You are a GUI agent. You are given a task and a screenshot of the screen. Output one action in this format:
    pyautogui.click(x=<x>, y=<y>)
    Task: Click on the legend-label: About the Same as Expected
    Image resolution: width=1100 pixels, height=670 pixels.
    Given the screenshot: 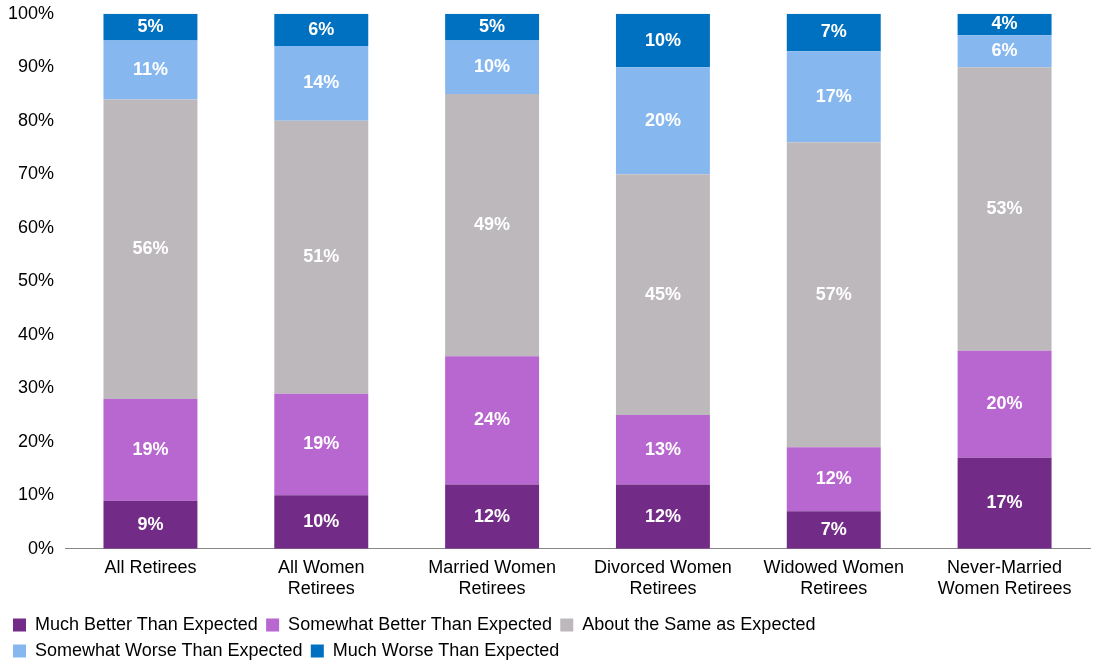 What is the action you would take?
    pyautogui.click(x=699, y=623)
    